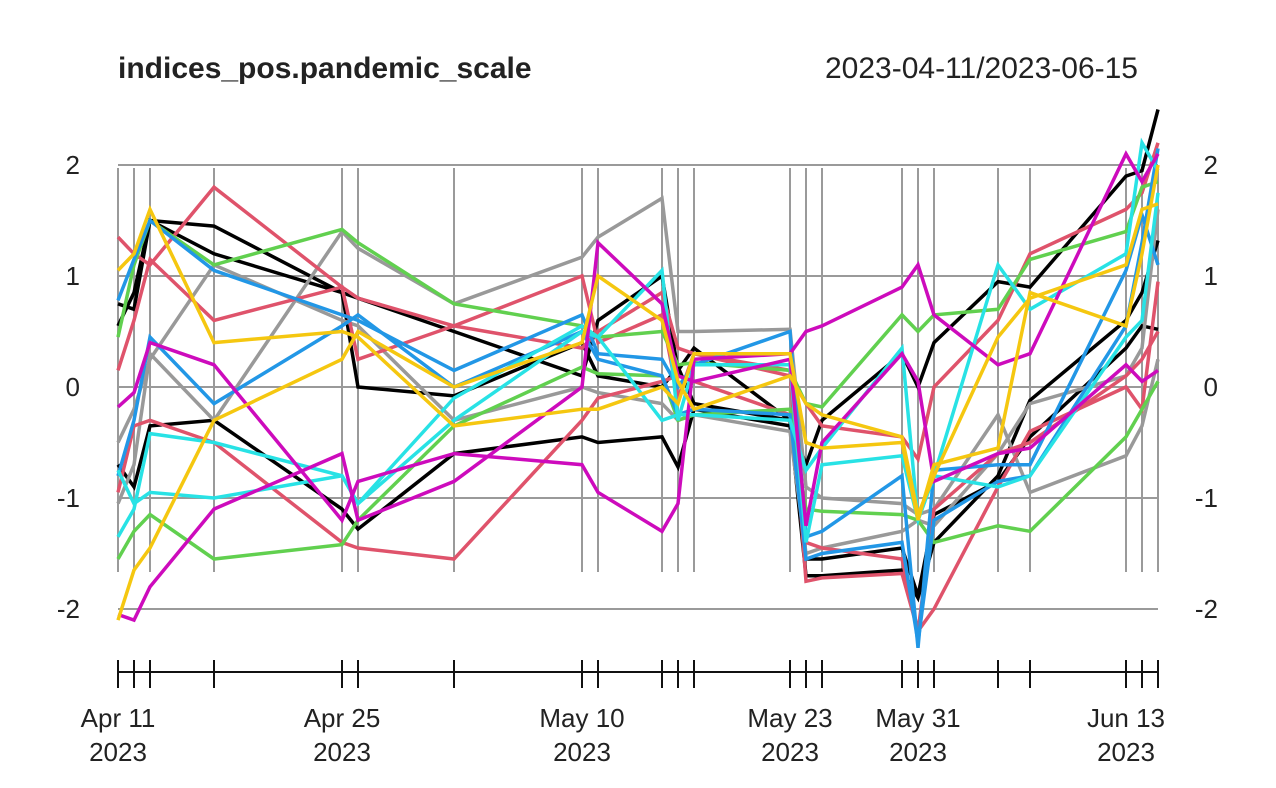 This screenshot has width=1276, height=788. I want to click on x-tick-label: Jun 13, so click(1126, 718).